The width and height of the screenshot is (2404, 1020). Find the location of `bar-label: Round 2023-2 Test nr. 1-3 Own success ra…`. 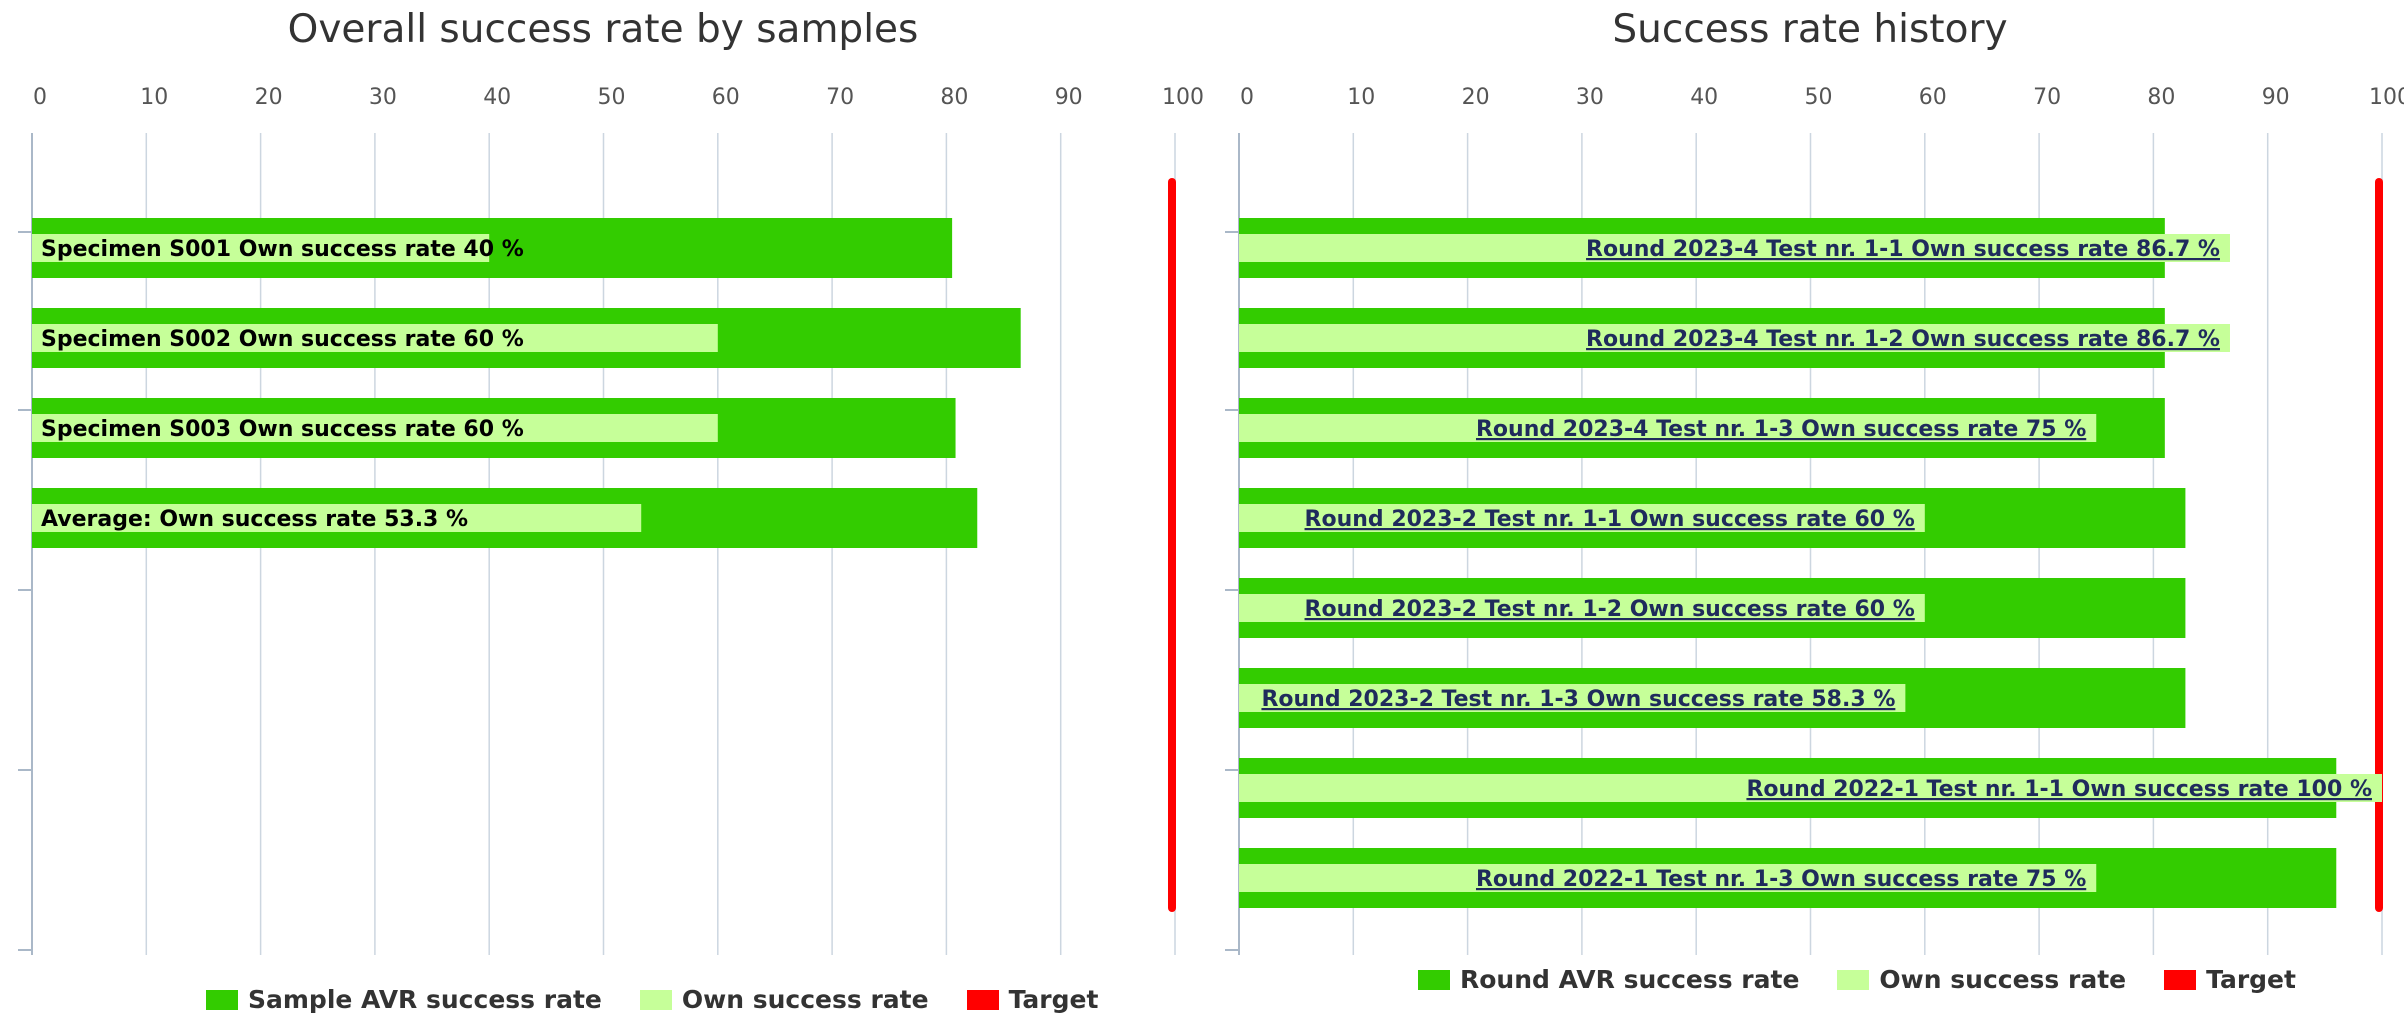

bar-label: Round 2023-2 Test nr. 1-3 Own success ra… is located at coordinates (1578, 699).